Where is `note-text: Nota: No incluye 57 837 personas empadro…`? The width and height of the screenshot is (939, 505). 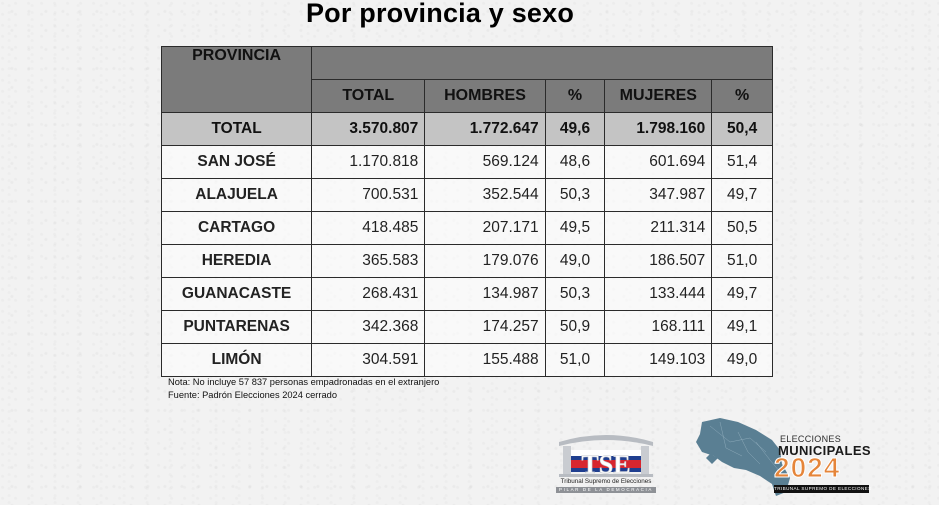 note-text: Nota: No incluye 57 837 personas empadro… is located at coordinates (304, 382).